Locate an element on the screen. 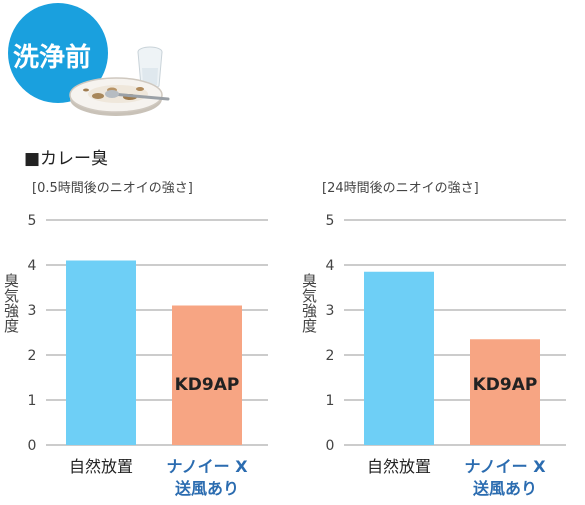 The height and width of the screenshot is (505, 585). before-cleaning-badge: 洗浄前 is located at coordinates (58, 53).